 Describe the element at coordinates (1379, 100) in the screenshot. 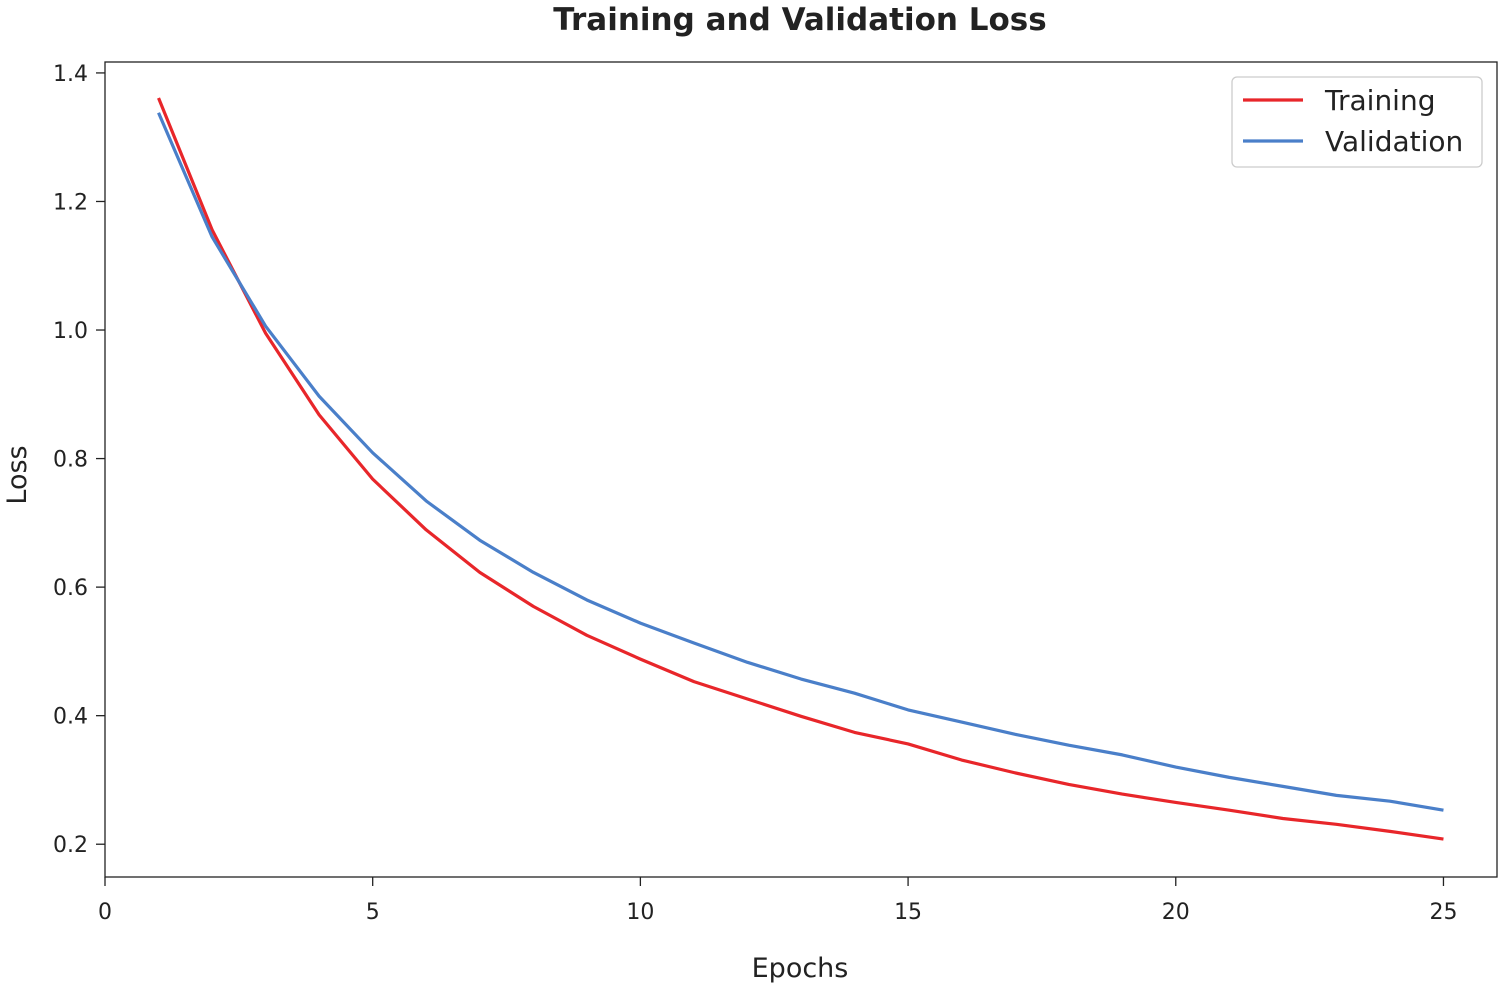

I see `legend-label-training: Training` at that location.